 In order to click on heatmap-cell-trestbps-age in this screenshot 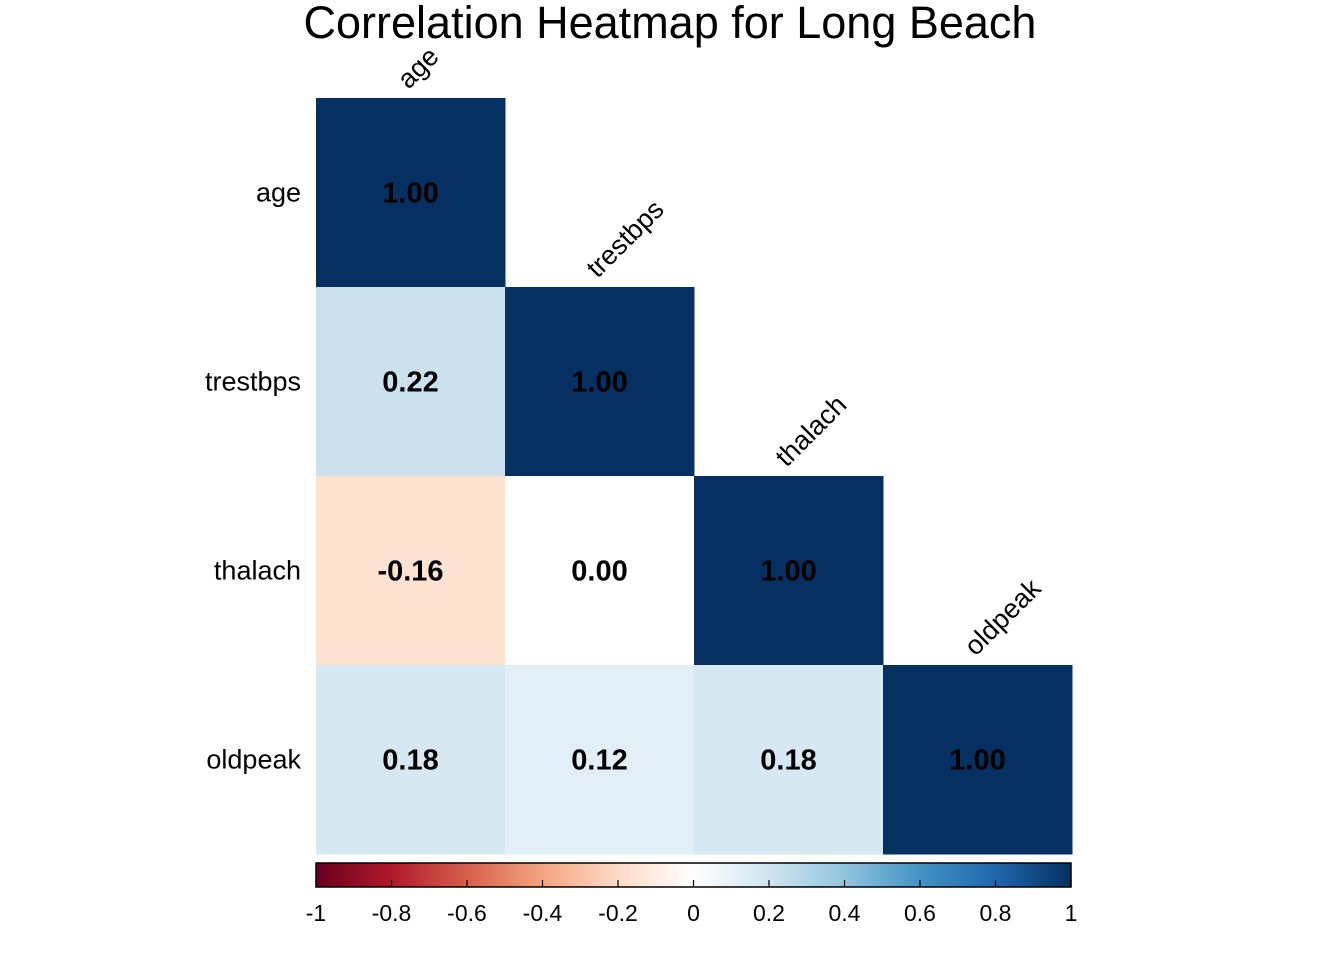, I will do `click(411, 382)`.